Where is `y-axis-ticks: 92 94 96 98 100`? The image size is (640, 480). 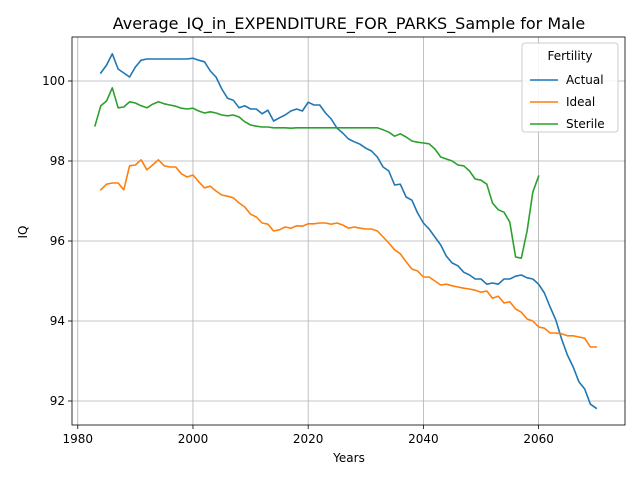 y-axis-ticks: 92 94 96 98 100 is located at coordinates (57, 241).